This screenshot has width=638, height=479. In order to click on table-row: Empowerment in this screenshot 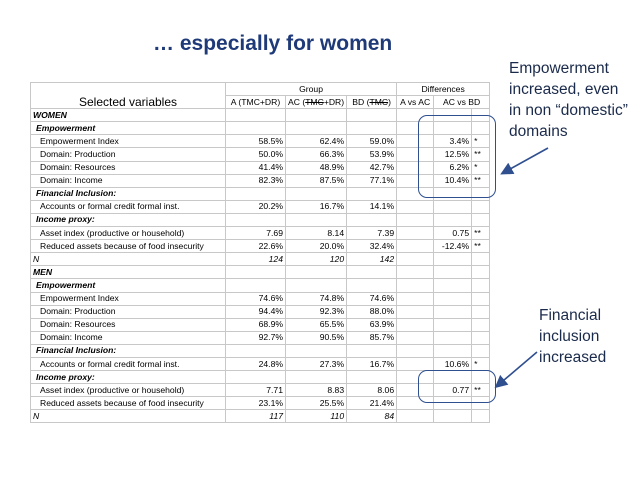, I will do `click(260, 285)`.